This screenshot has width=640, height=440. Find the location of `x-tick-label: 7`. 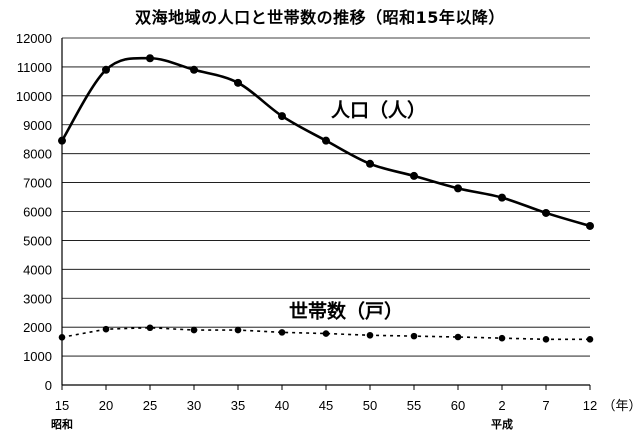

x-tick-label: 7 is located at coordinates (545, 405).